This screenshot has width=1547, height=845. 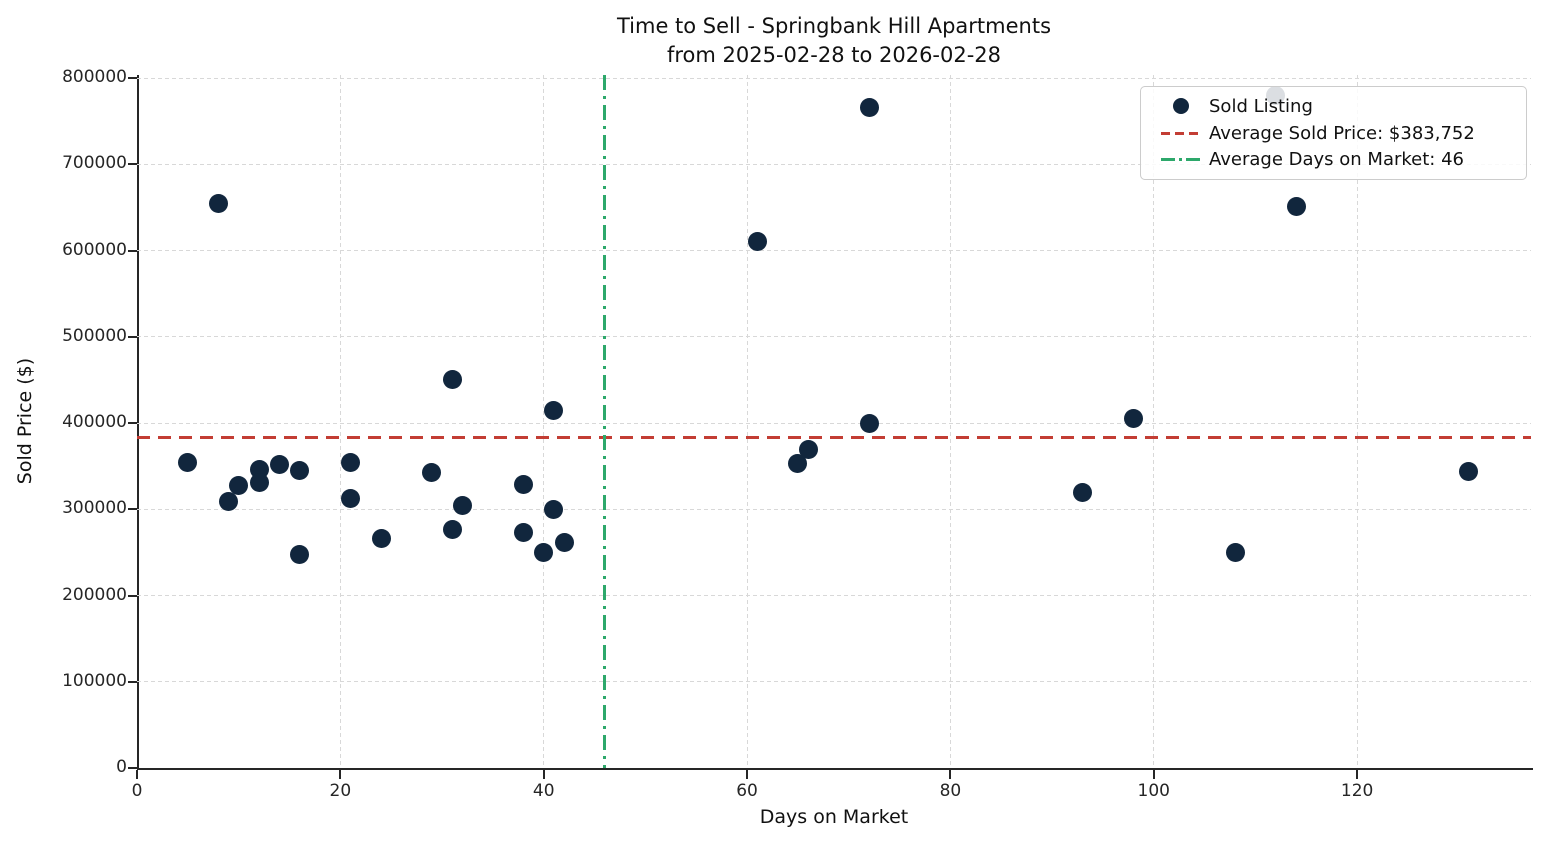 I want to click on y-tick-label: 700000, so click(x=94, y=163).